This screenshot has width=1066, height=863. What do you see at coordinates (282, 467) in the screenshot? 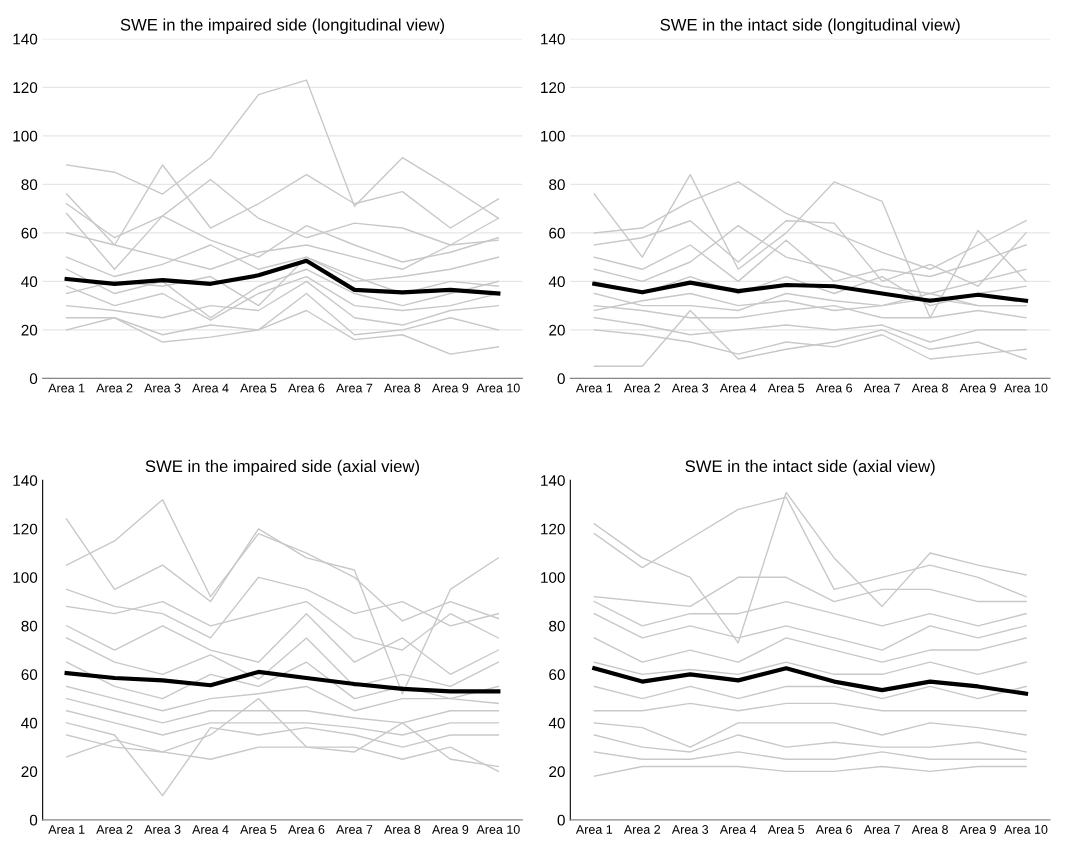
I see `chart-title: SWE in the impaired side (axial view)` at bounding box center [282, 467].